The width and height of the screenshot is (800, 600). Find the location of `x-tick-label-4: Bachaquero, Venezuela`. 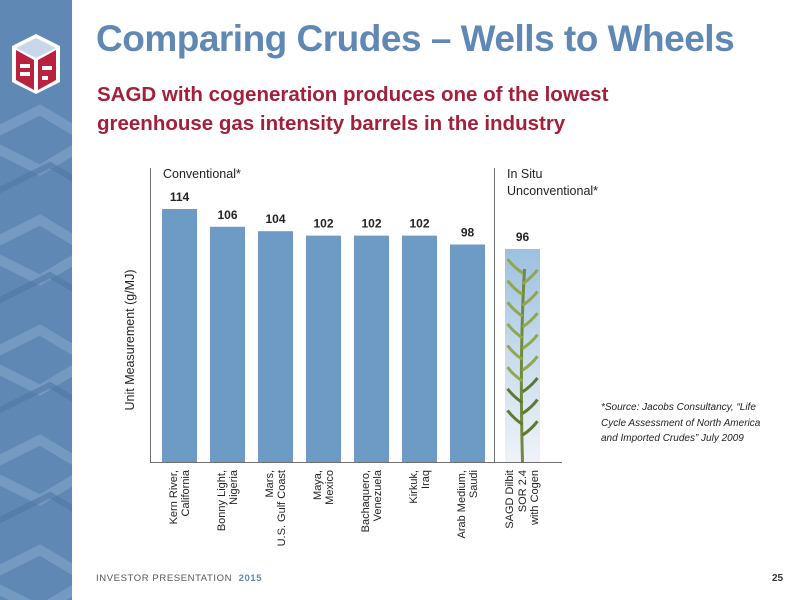

x-tick-label-4: Bachaquero, Venezuela is located at coordinates (371, 501).